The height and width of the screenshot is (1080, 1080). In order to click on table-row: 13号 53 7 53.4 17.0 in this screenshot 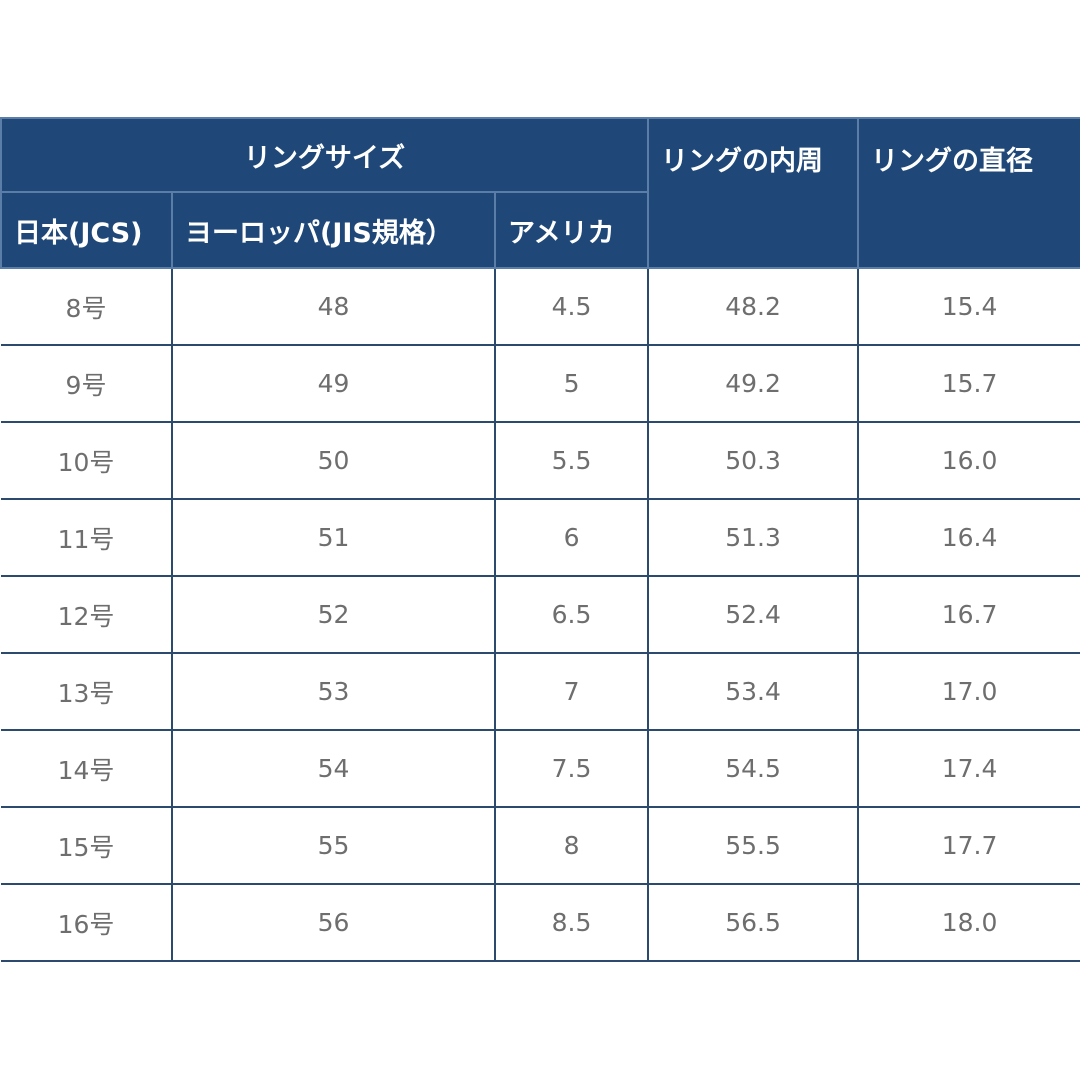, I will do `click(540, 692)`.